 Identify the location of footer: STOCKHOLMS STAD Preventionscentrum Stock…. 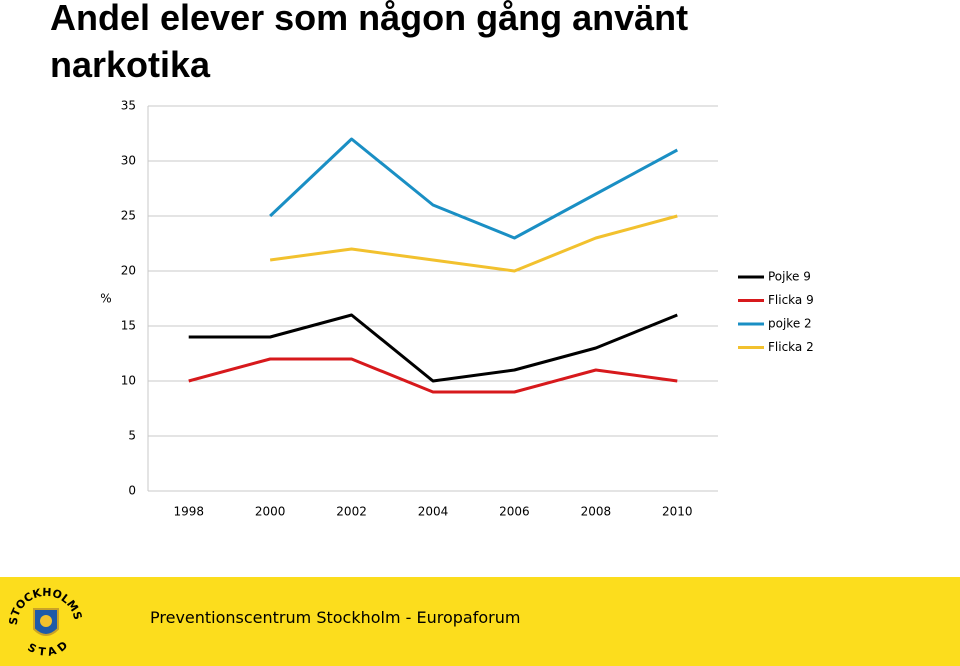
(480, 621).